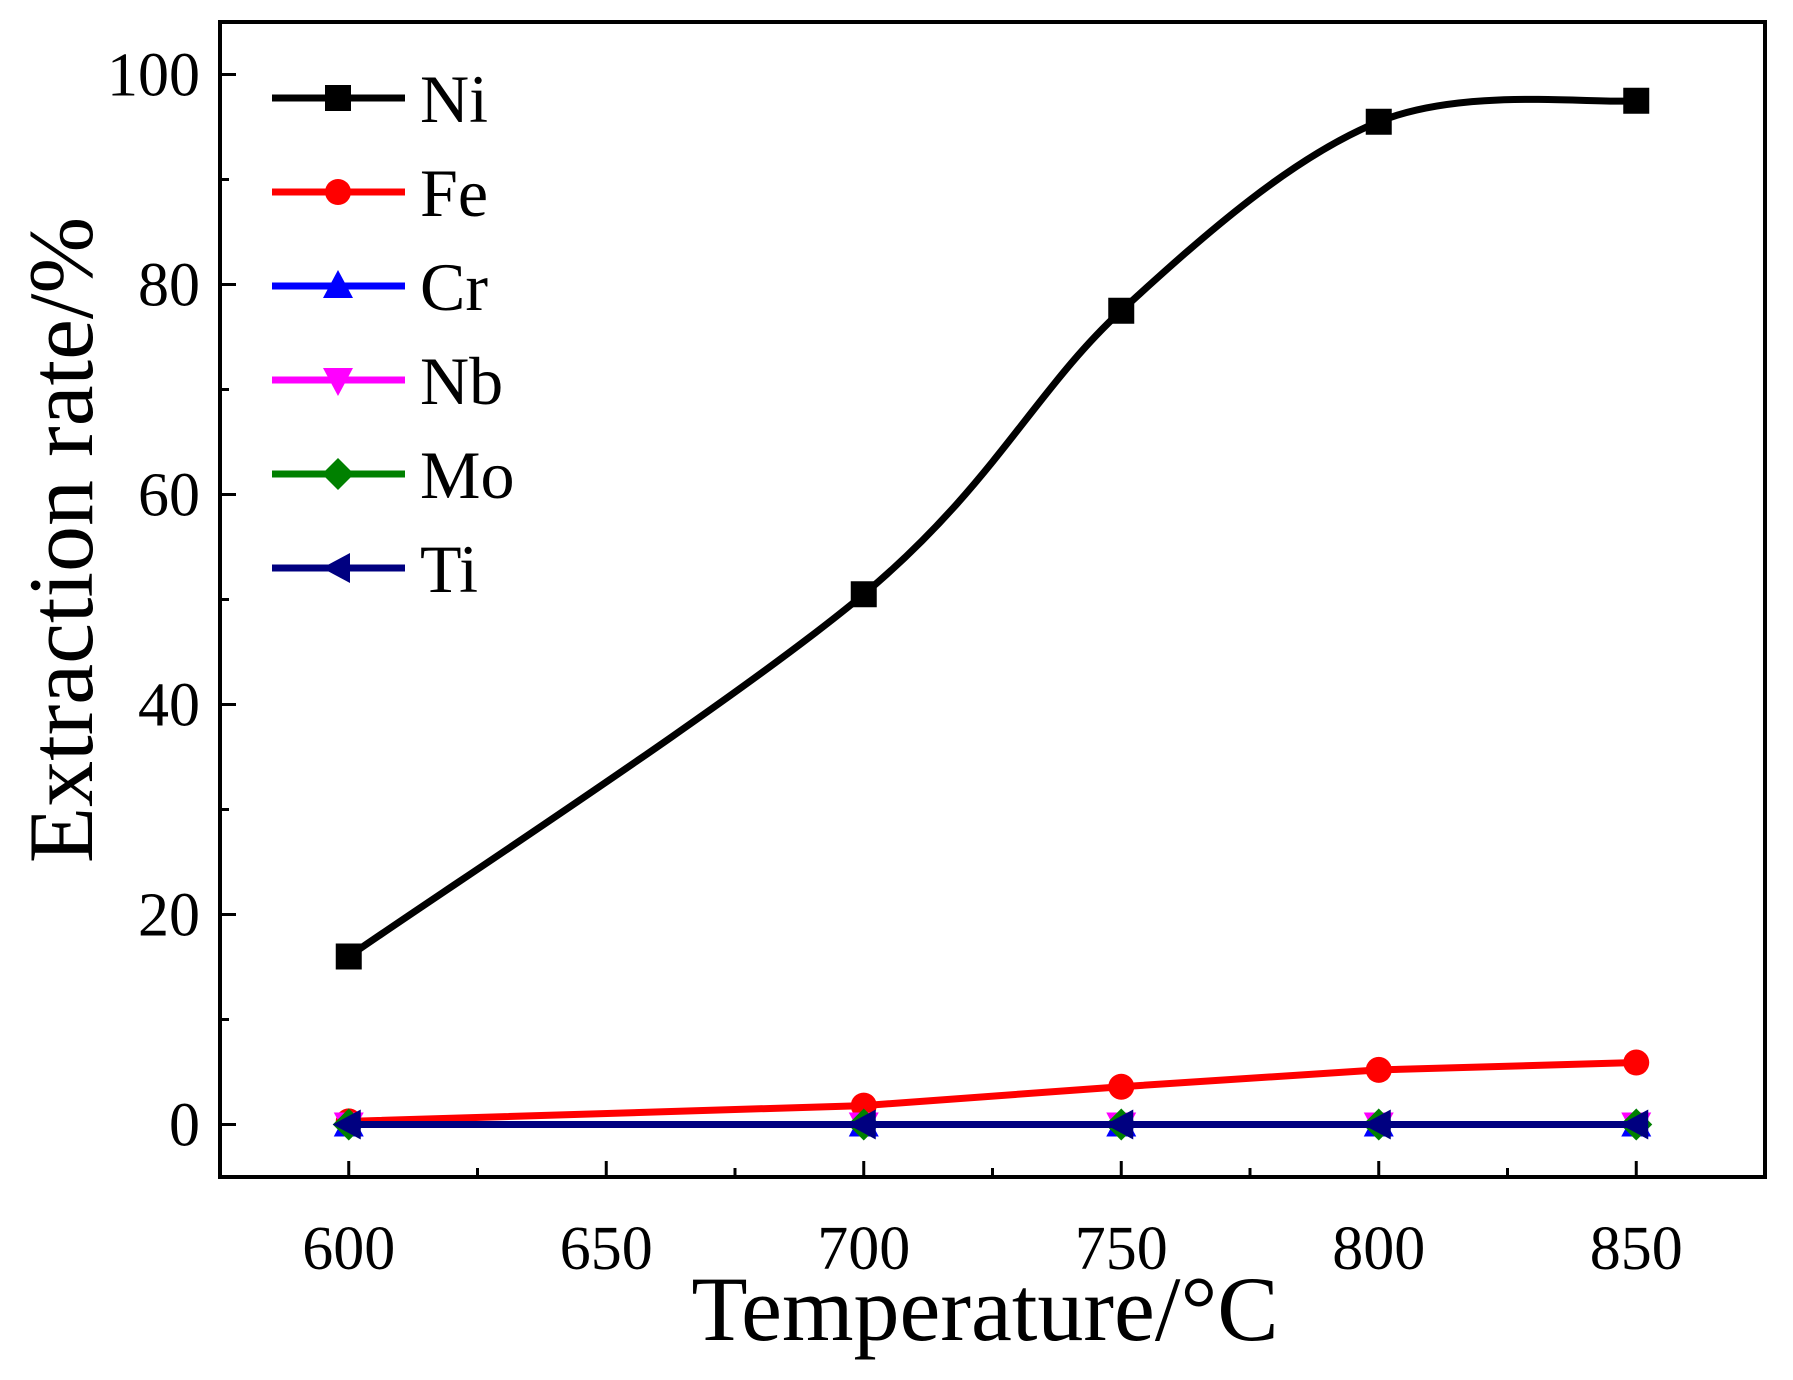 The image size is (1793, 1380). Describe the element at coordinates (393, 334) in the screenshot. I see `legend: Ni Fe Cr Nb Mo Ti` at that location.